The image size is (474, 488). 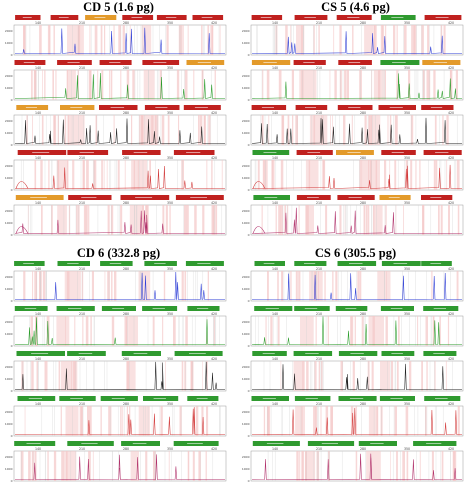 What do you see at coordinates (126, 314) in the screenshot?
I see `x-tick-label: 280` at bounding box center [126, 314].